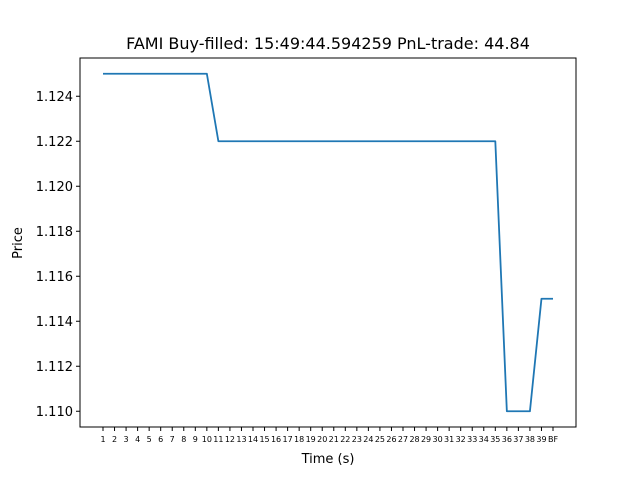 This screenshot has height=480, width=640. I want to click on x-tick-label: 6, so click(160, 439).